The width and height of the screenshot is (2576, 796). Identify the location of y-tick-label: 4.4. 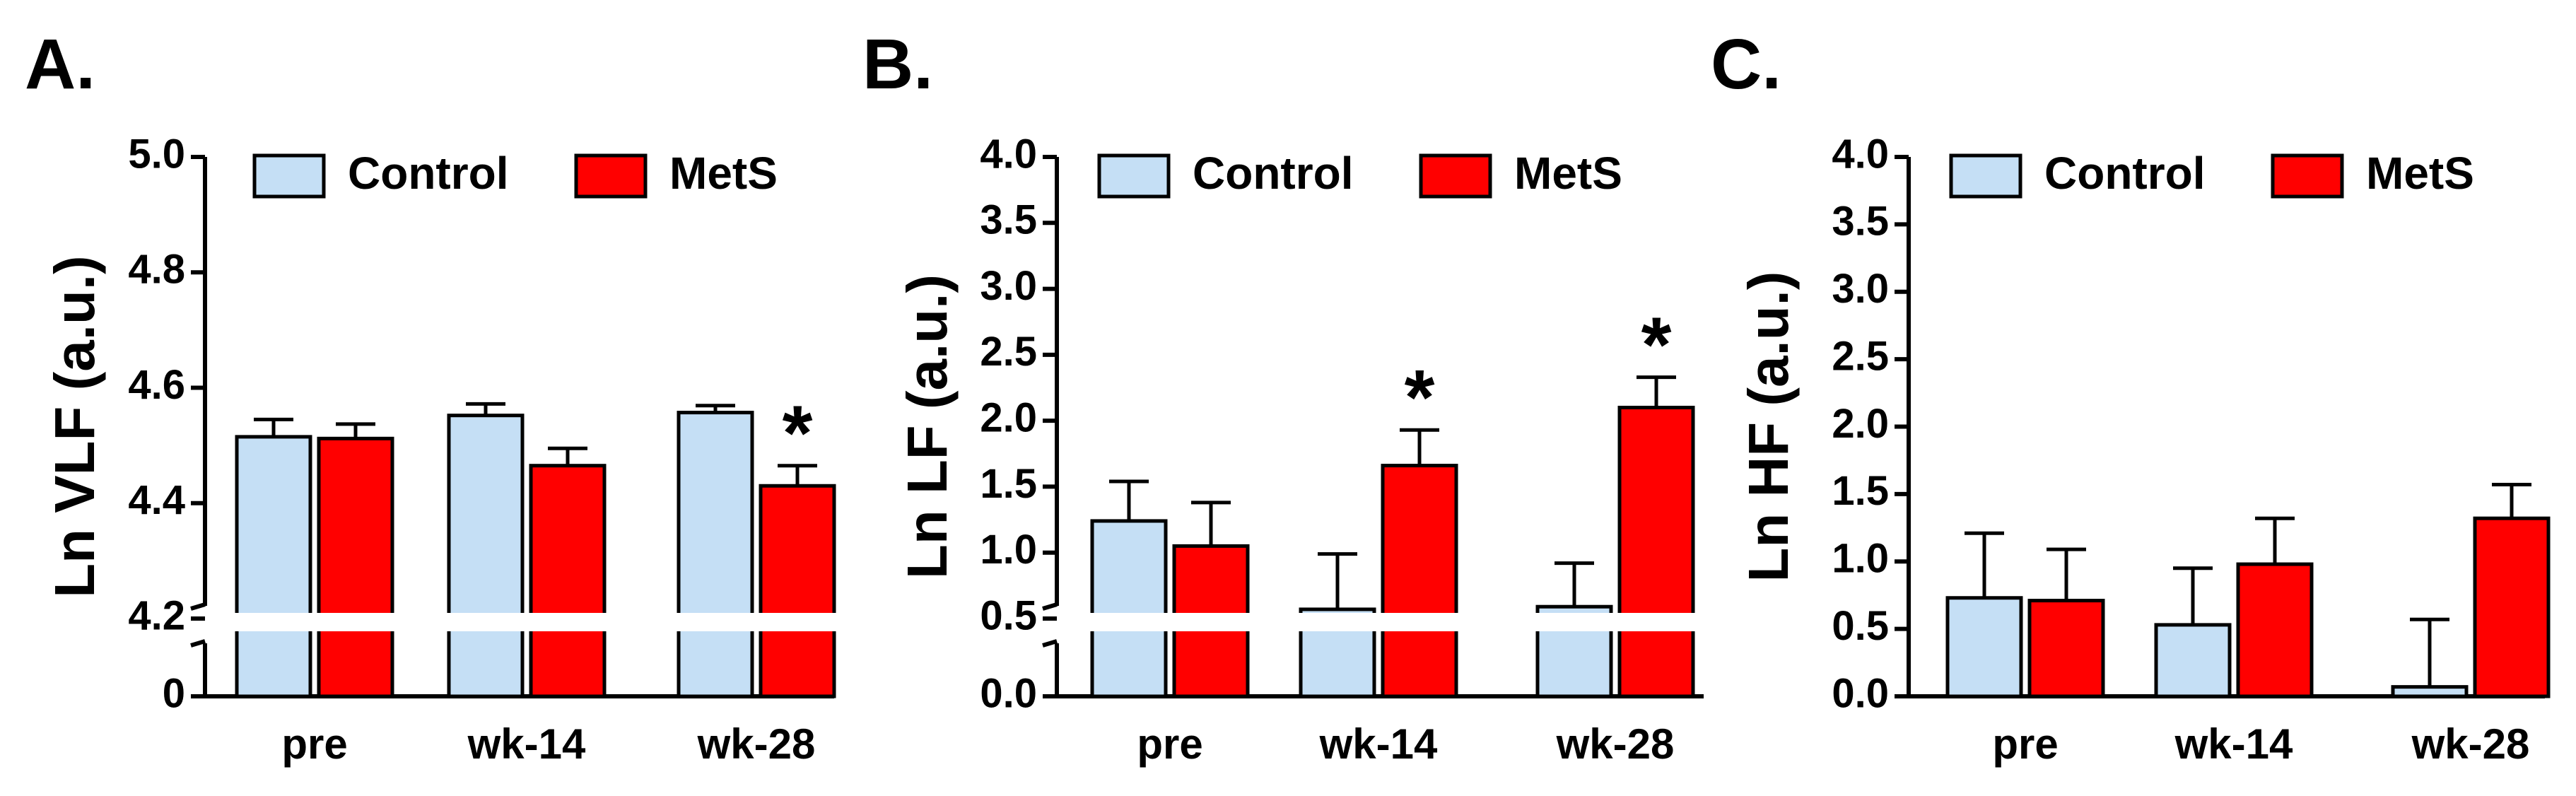
(156, 500).